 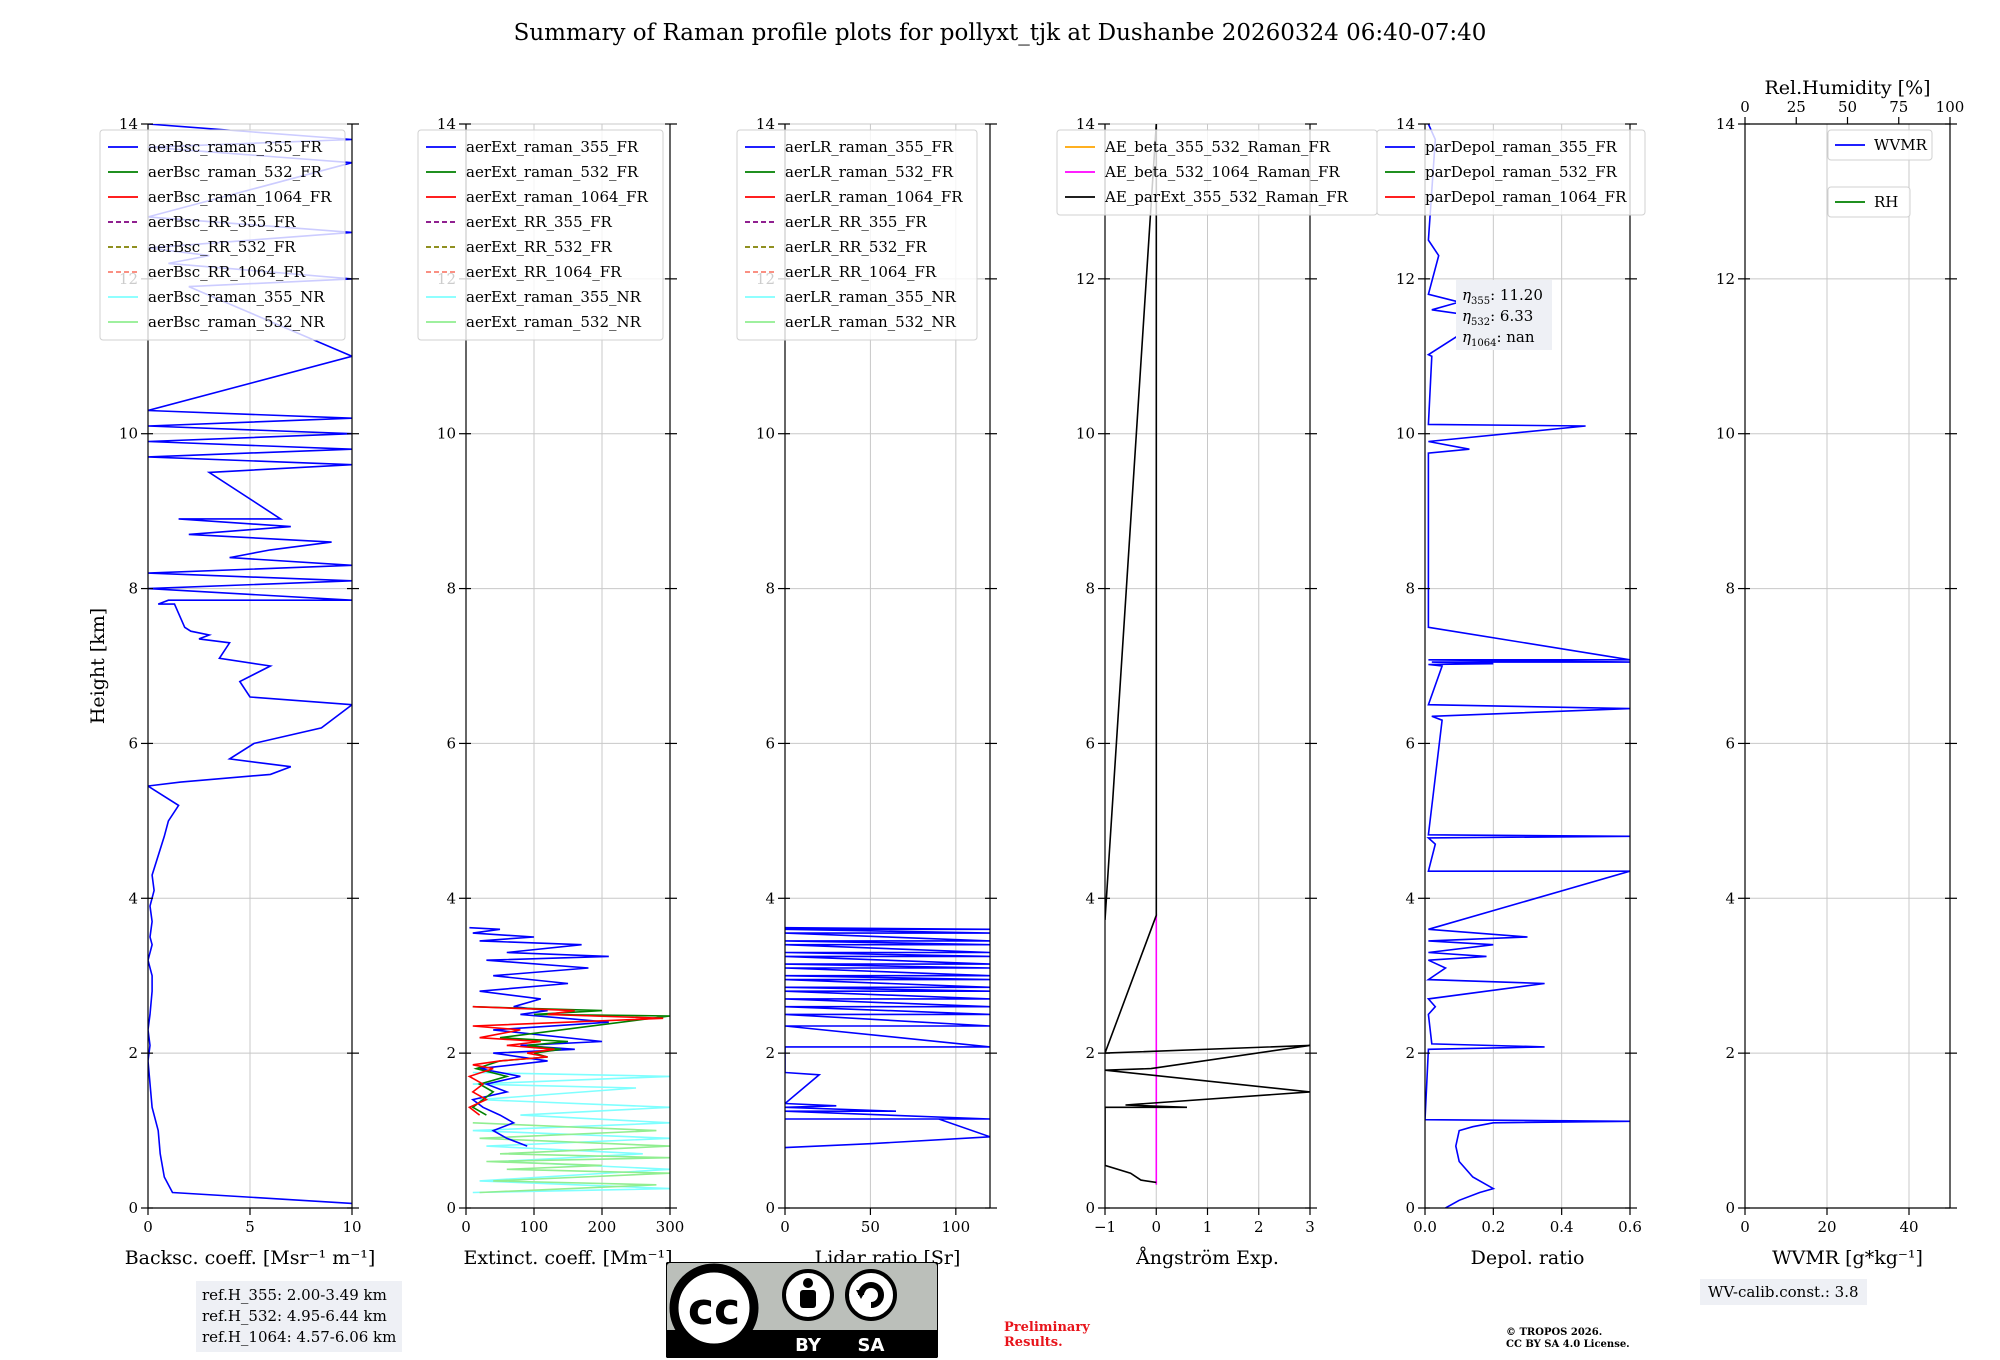 What do you see at coordinates (250, 664) in the screenshot?
I see `series-aerBsc_raman_355_FR` at bounding box center [250, 664].